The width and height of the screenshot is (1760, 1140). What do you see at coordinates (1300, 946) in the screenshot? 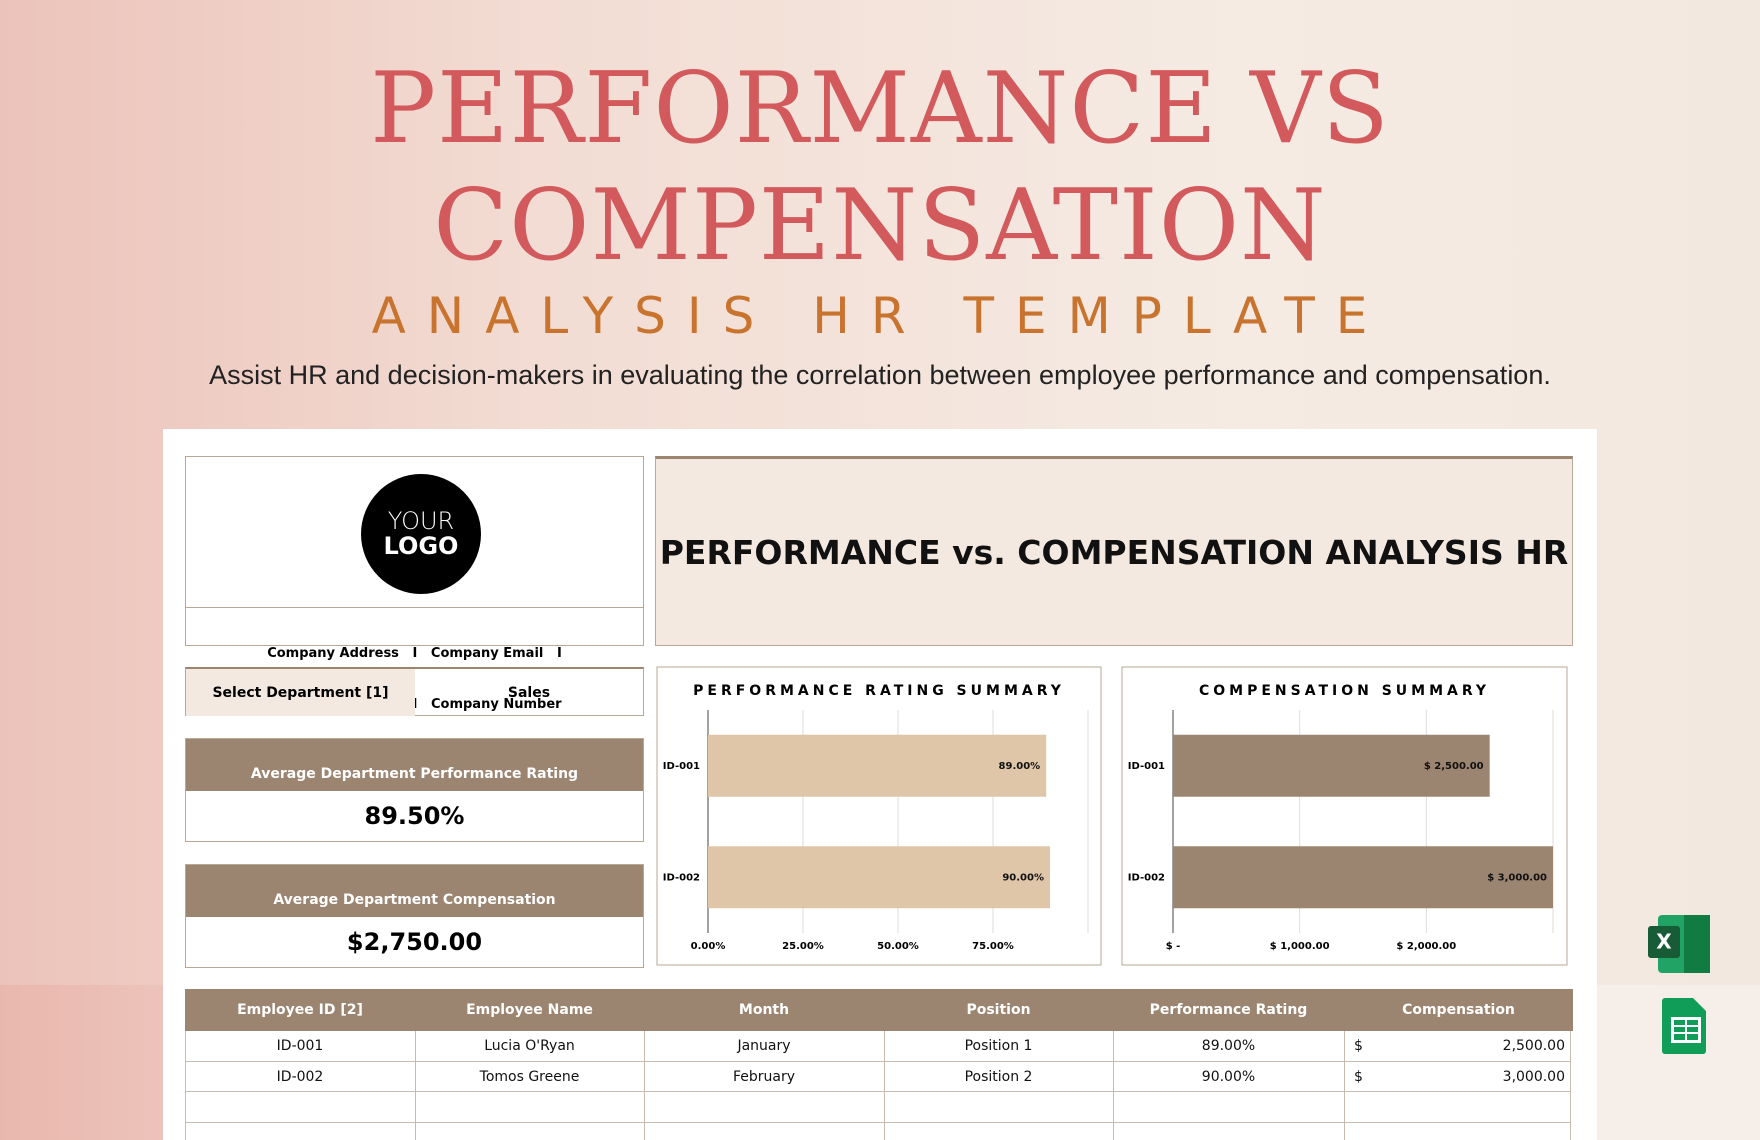
I see `x-tick-label: $ 1,000.00` at bounding box center [1300, 946].